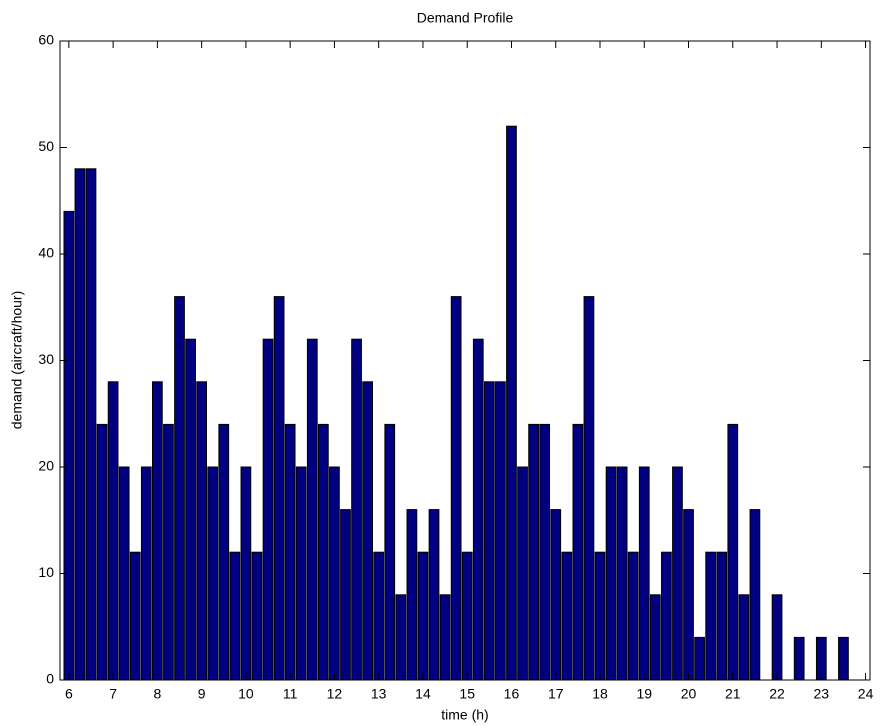 This screenshot has width=880, height=726. What do you see at coordinates (46, 253) in the screenshot?
I see `y-tick-label: 40` at bounding box center [46, 253].